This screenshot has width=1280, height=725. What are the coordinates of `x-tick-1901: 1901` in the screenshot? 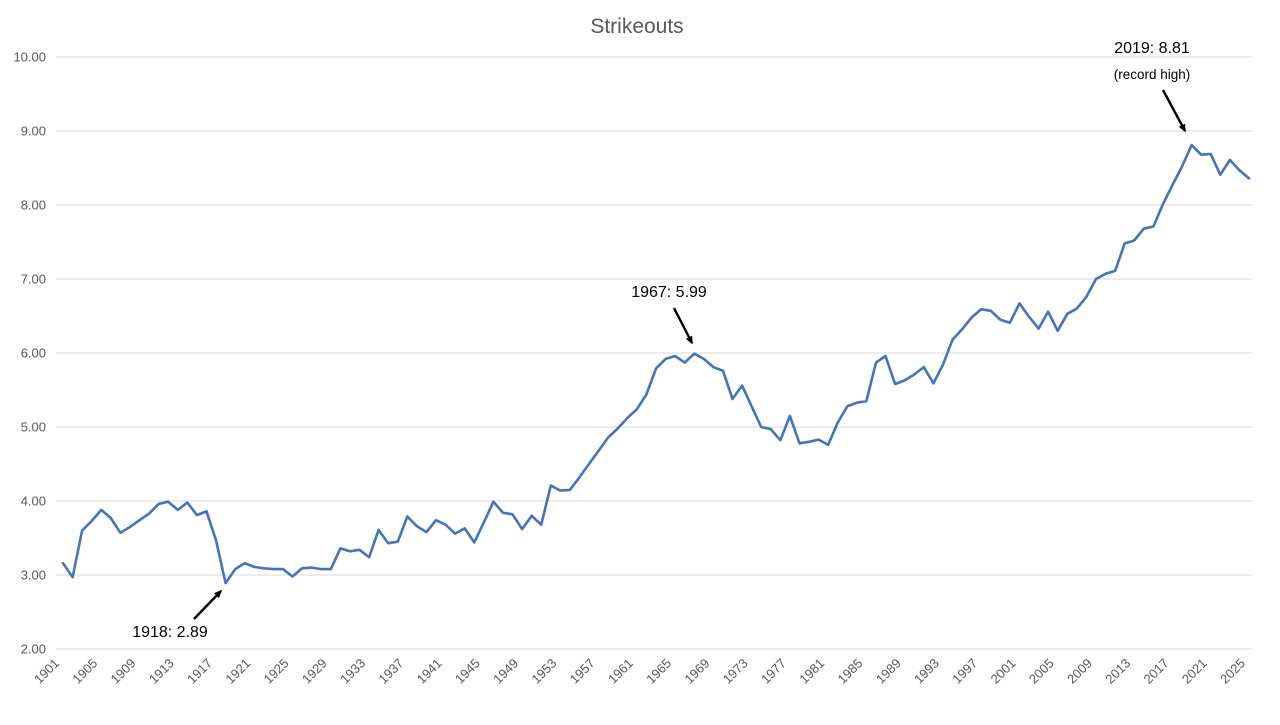 It's located at (46, 671).